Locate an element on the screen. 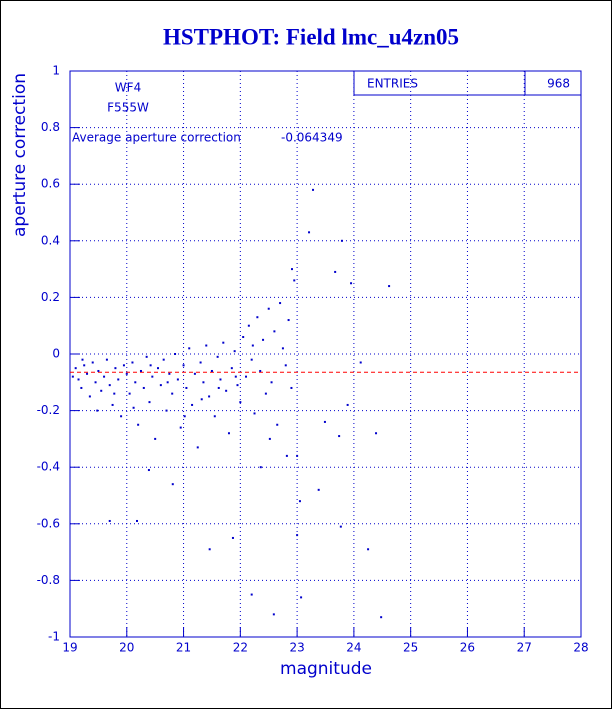  y-tick-label: -0.2 is located at coordinates (48, 410).